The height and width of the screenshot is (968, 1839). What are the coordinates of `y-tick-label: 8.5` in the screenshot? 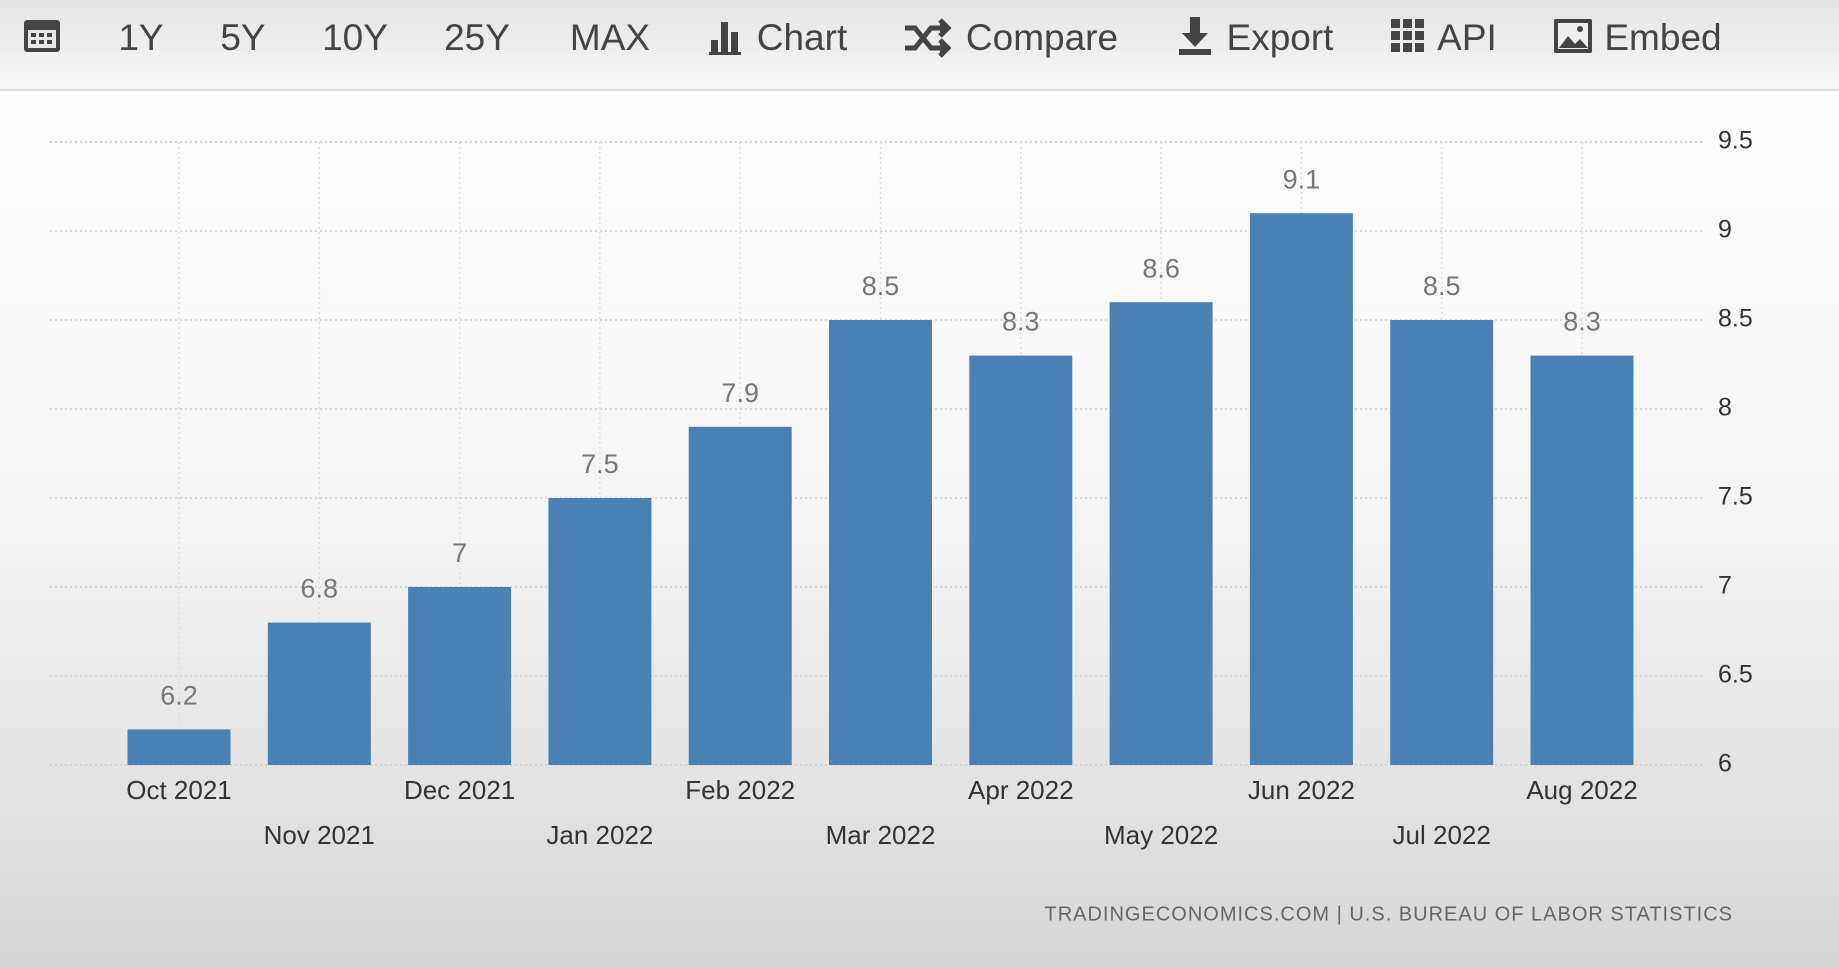 It's located at (1735, 319).